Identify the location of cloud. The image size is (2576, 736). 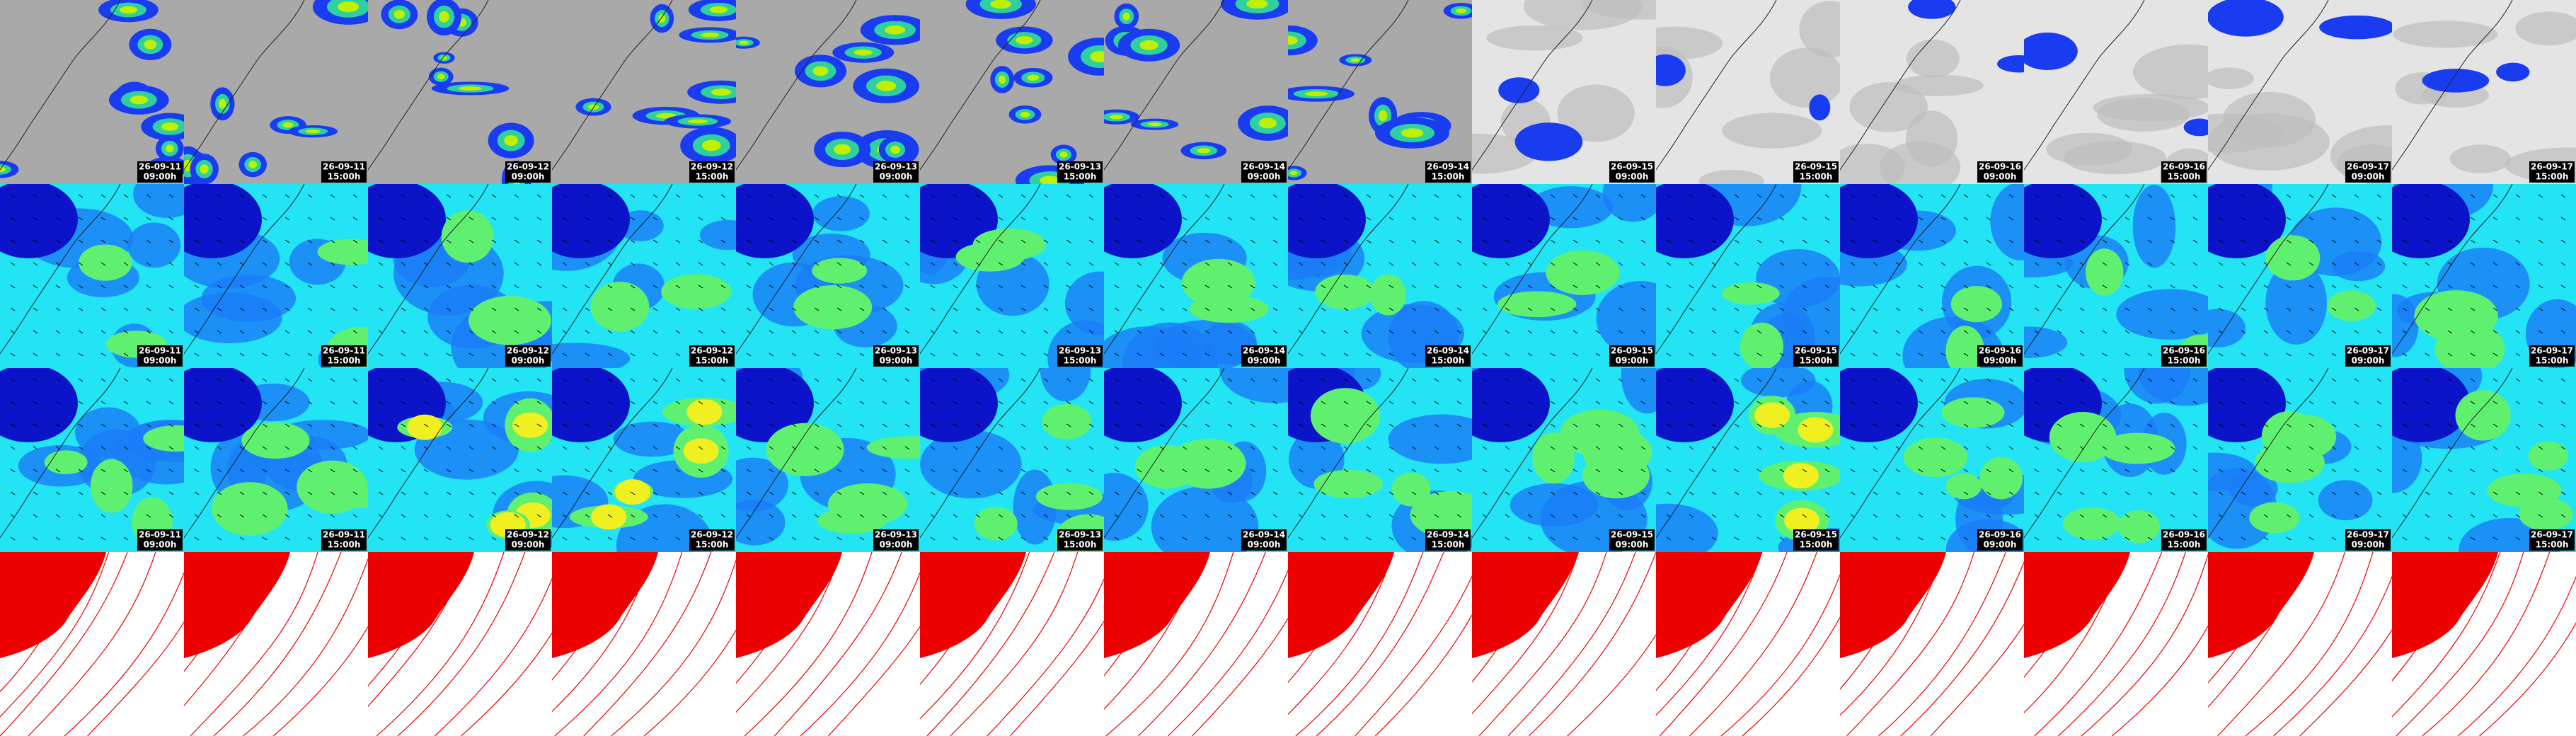
(1804, 77).